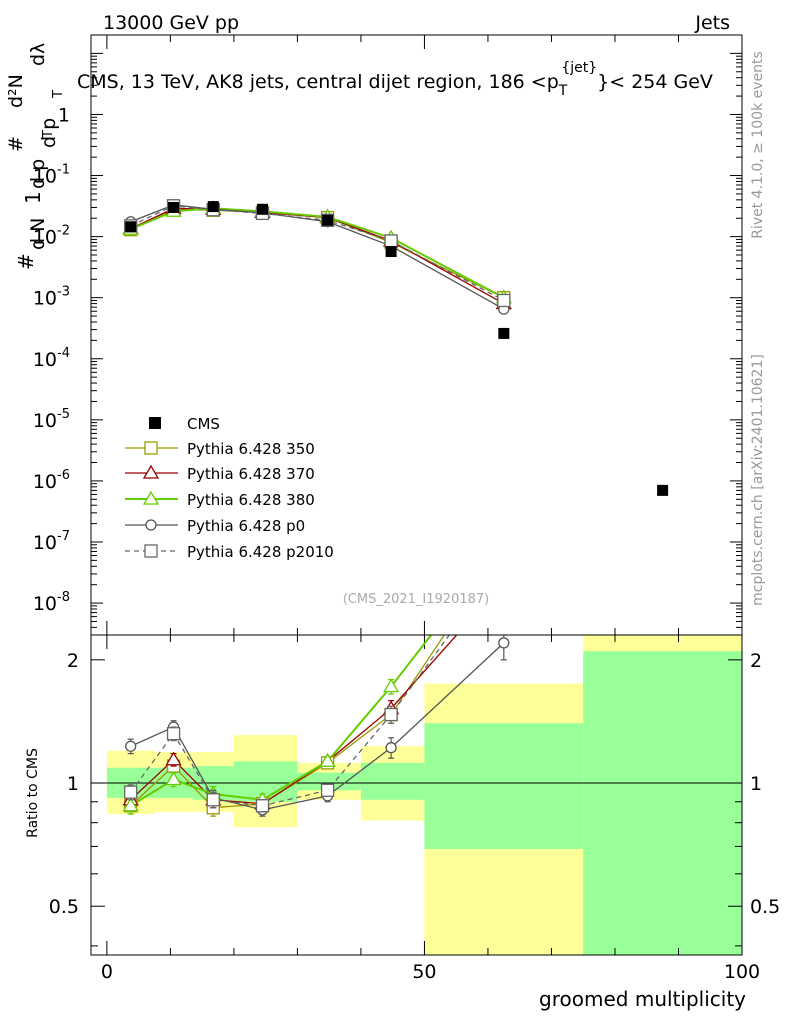  What do you see at coordinates (171, 23) in the screenshot?
I see `header-process: 13000 GeV pp` at bounding box center [171, 23].